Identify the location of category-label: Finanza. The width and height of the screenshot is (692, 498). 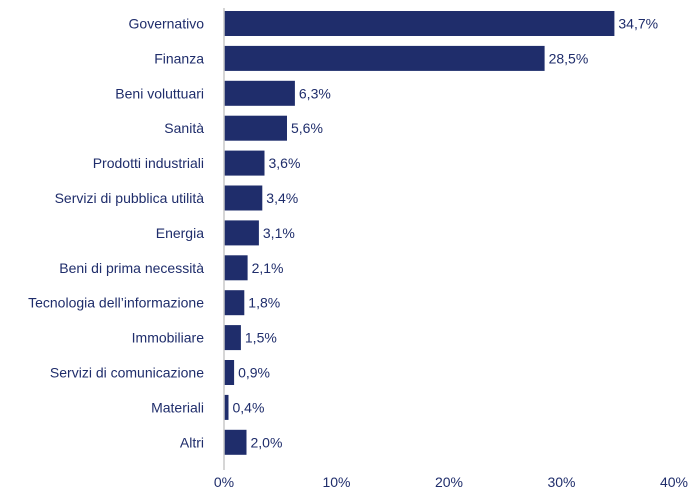
(179, 58).